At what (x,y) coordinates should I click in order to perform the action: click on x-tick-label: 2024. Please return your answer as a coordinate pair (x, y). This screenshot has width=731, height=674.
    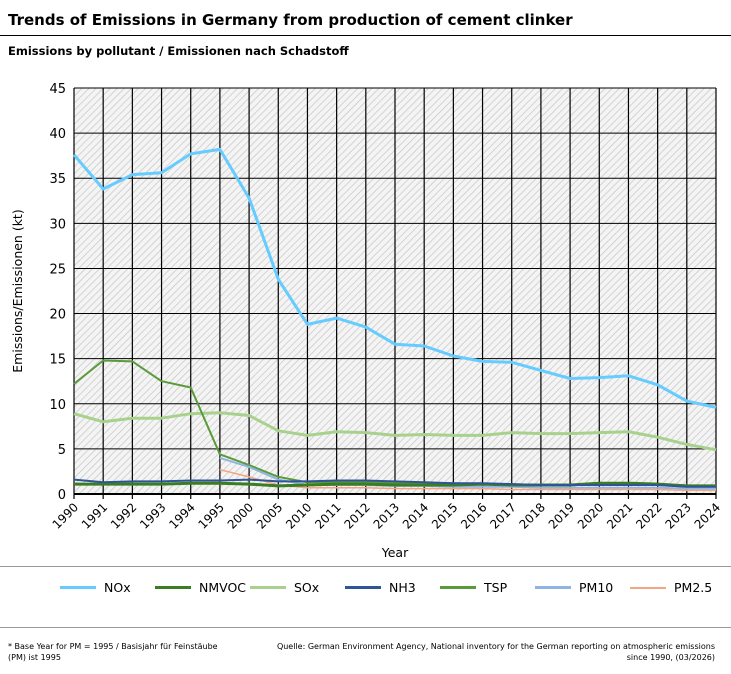
    Looking at the image, I should click on (707, 515).